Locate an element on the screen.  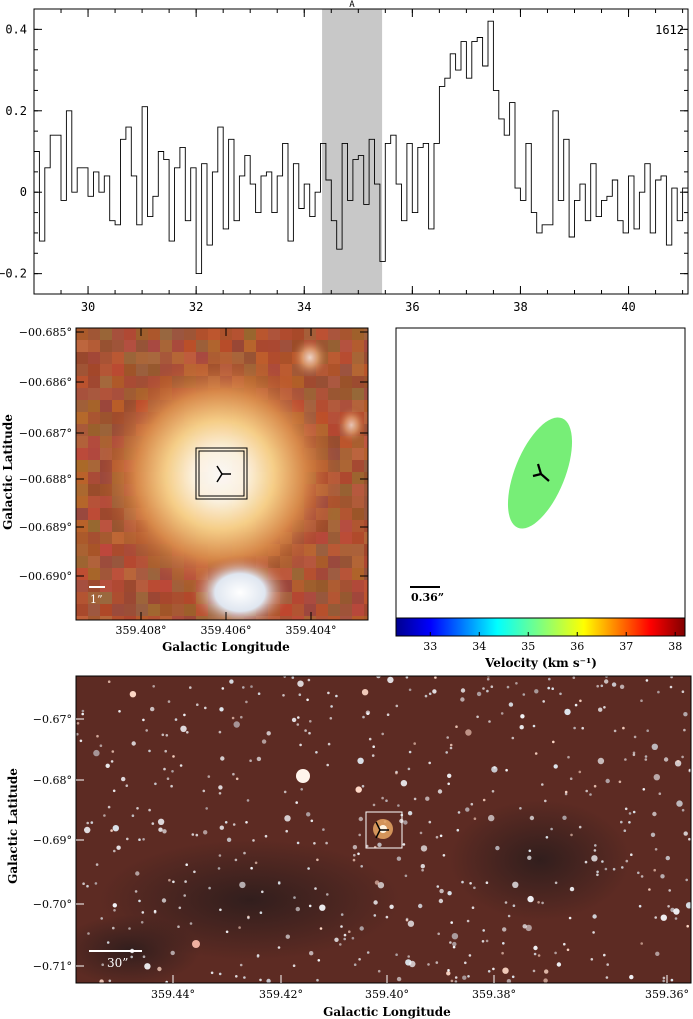
y-tick-label: −0.68° is located at coordinates (52, 780).